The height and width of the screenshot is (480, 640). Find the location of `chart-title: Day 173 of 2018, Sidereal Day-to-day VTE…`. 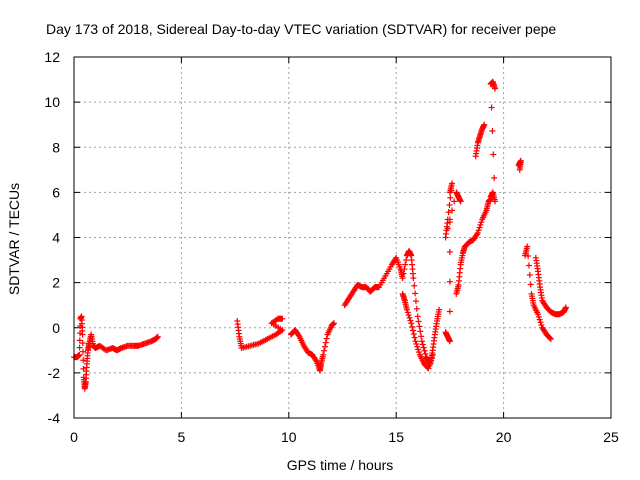

chart-title: Day 173 of 2018, Sidereal Day-to-day VTE… is located at coordinates (301, 29).